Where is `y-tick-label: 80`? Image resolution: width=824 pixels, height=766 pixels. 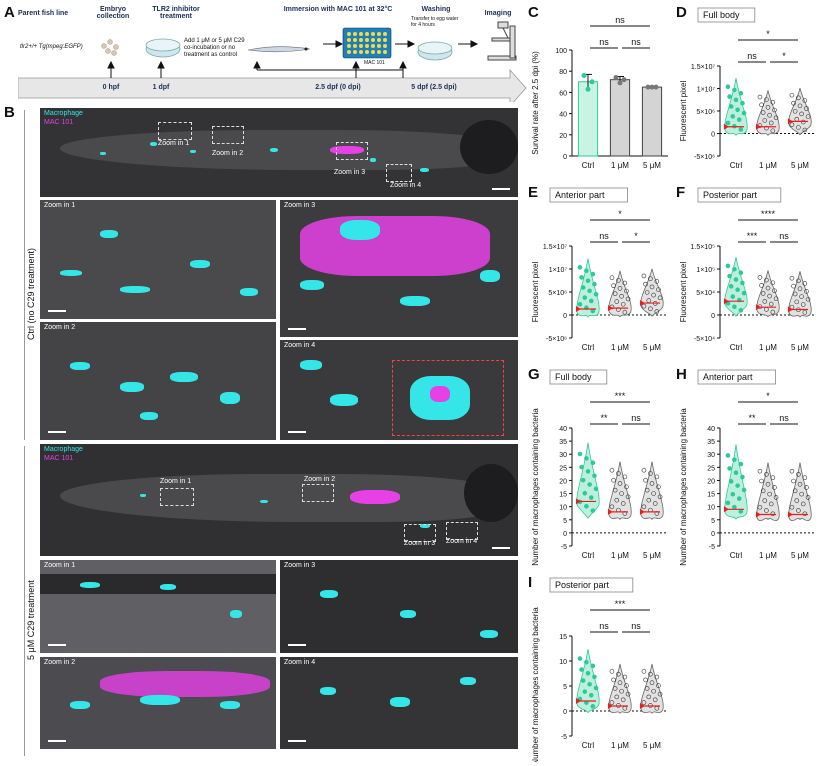
y-tick-label: 80 is located at coordinates (563, 72).